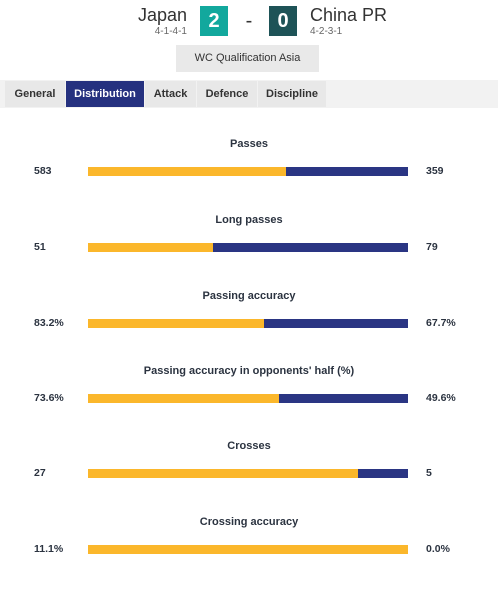  Describe the element at coordinates (49, 549) in the screenshot. I see `home-value: 11.1%` at that location.